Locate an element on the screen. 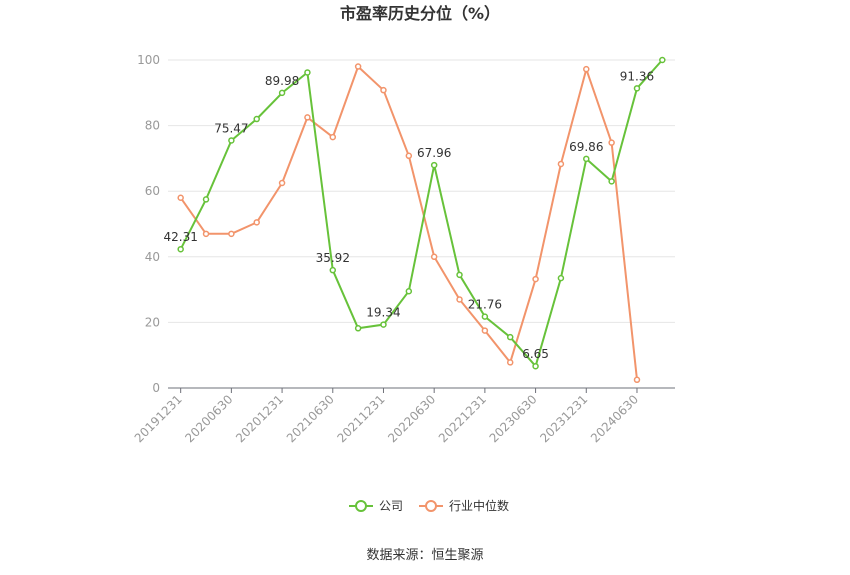  x-tick-label: 20231231 is located at coordinates (563, 418).